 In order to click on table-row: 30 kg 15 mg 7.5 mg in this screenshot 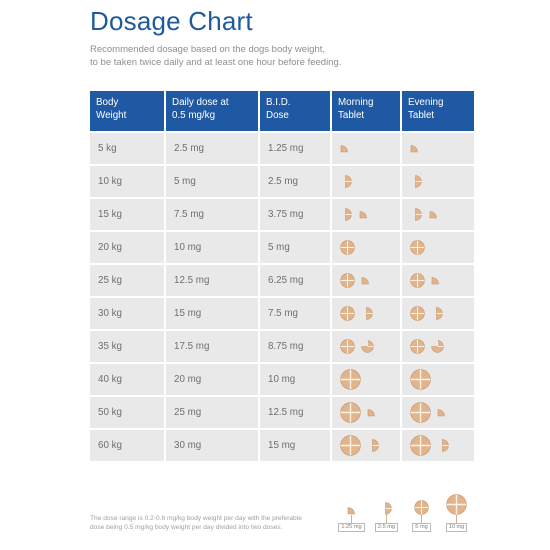, I will do `click(282, 314)`.